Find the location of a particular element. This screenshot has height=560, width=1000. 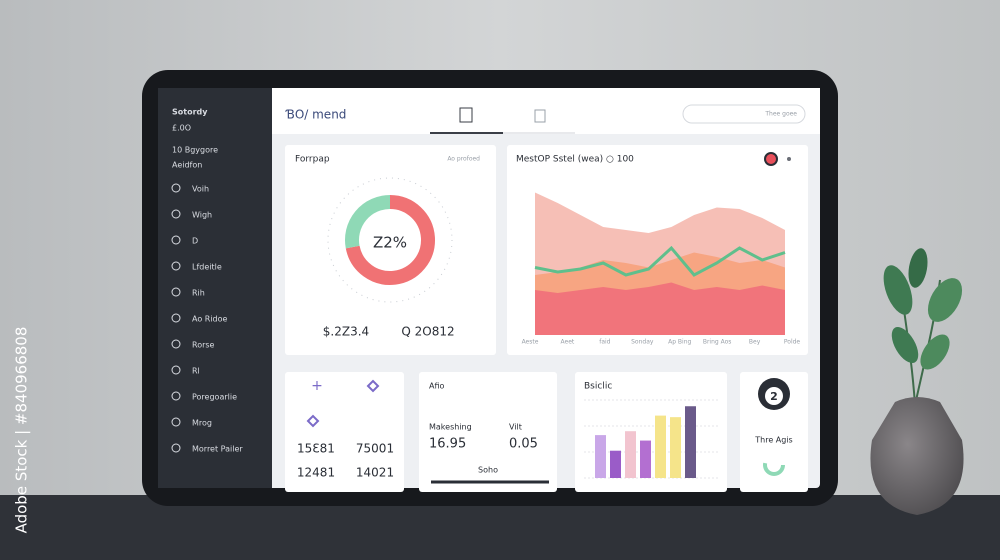

x-tick-label: Bey is located at coordinates (755, 342).